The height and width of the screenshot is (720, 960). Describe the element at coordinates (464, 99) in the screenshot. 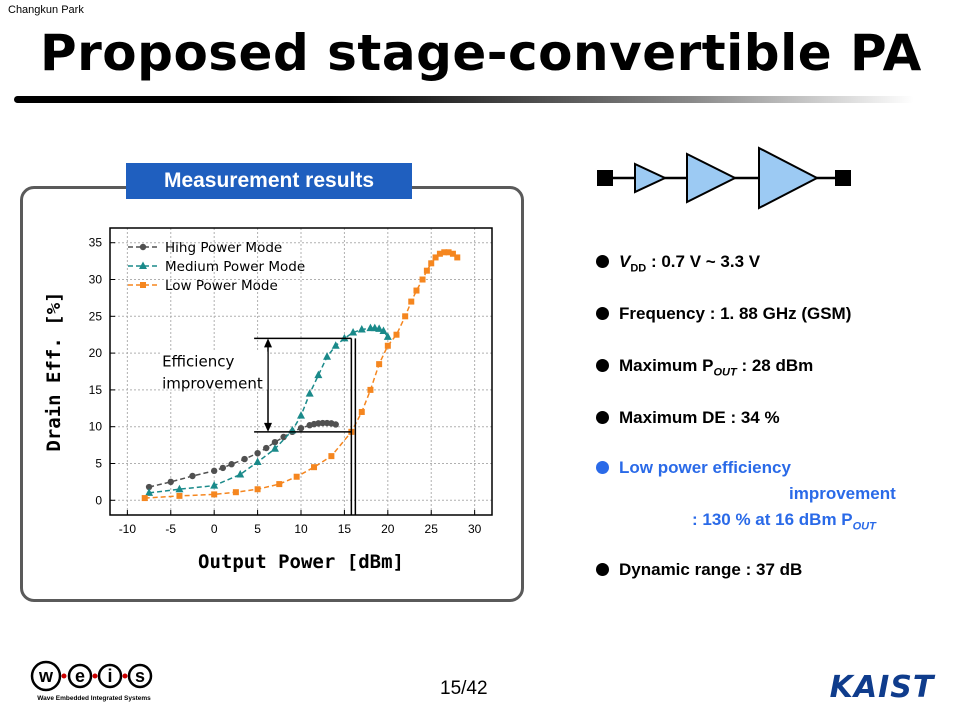

I see `title-underline` at that location.